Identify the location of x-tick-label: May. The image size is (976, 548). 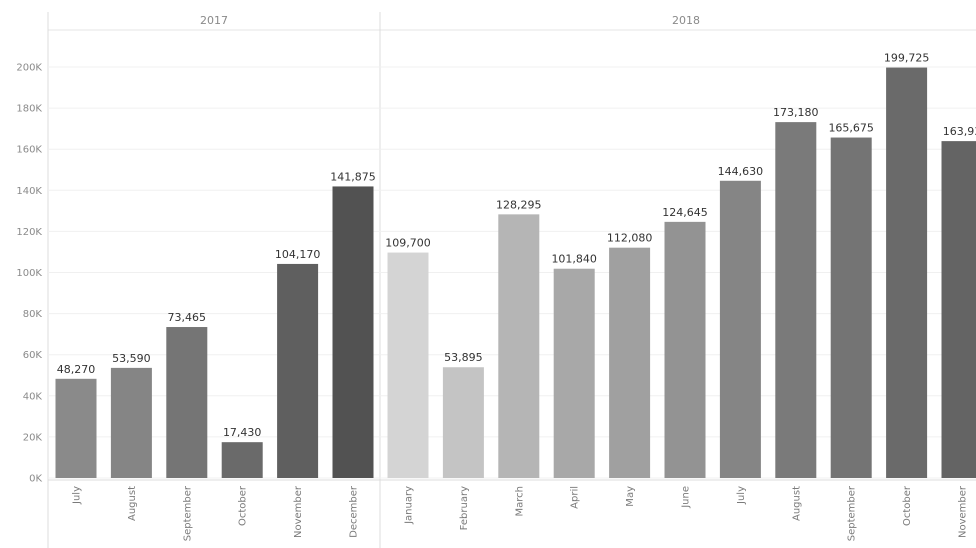
(630, 496).